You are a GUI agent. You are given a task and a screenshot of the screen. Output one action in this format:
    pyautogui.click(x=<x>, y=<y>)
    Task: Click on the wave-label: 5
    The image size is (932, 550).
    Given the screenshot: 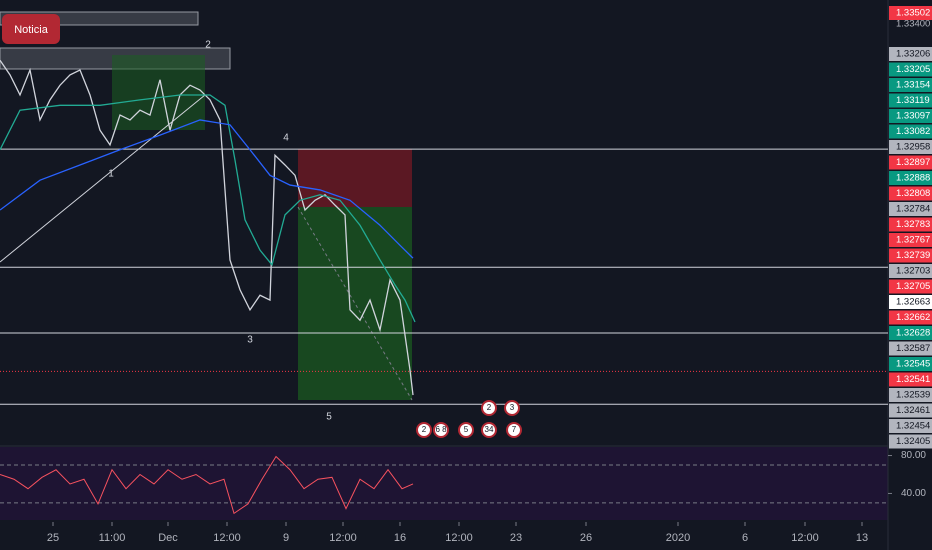 What is the action you would take?
    pyautogui.click(x=329, y=417)
    